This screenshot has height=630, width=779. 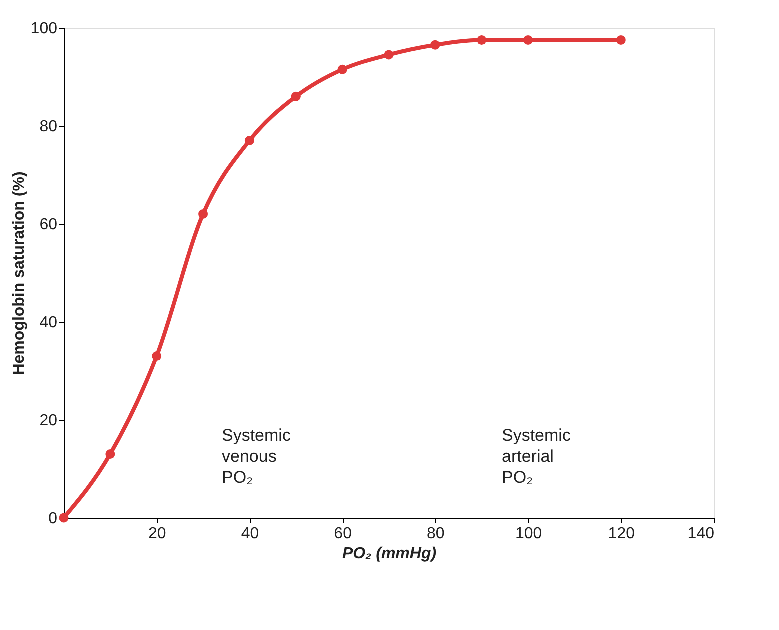 I want to click on x-tick-label: 60, so click(x=343, y=534).